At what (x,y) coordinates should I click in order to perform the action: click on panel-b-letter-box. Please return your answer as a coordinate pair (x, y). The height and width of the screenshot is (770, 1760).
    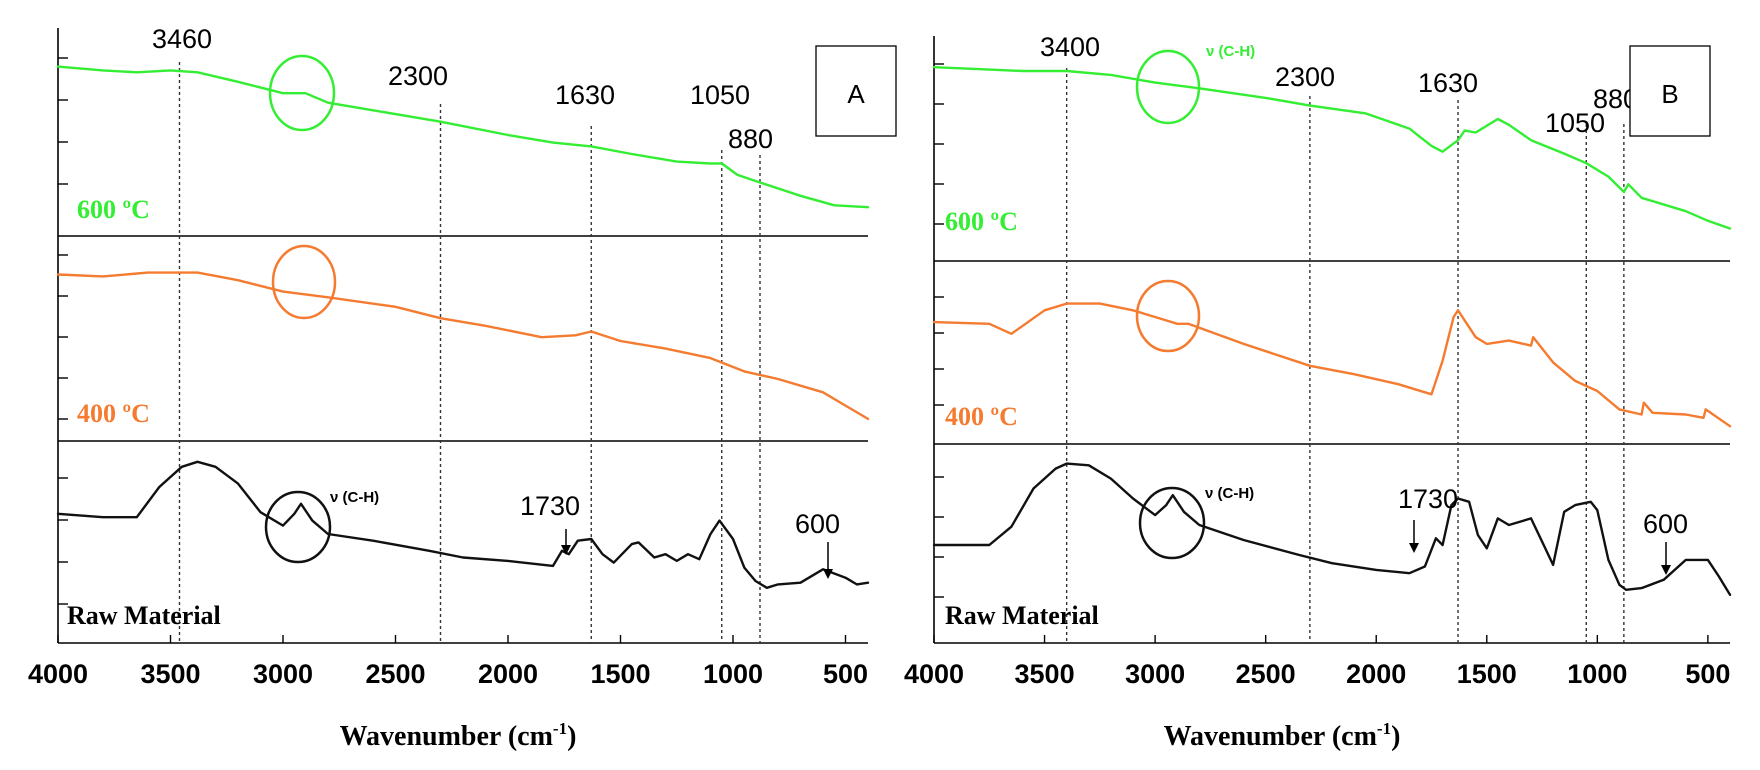
    Looking at the image, I should click on (1670, 91).